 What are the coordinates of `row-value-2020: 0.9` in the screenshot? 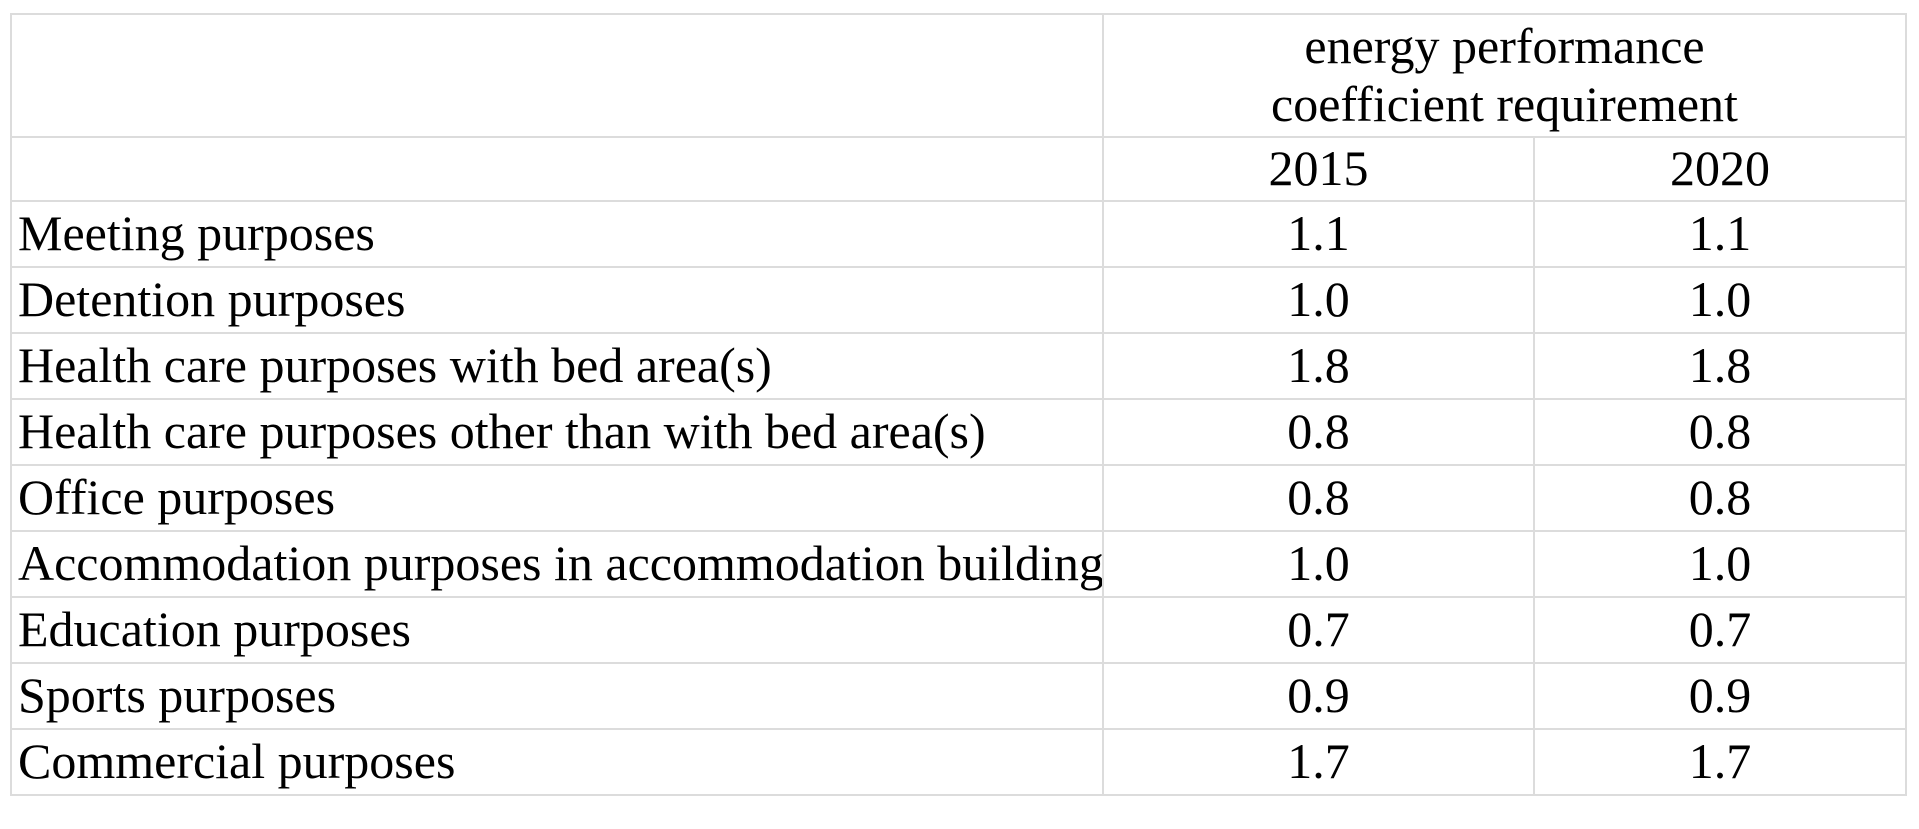 It's located at (1720, 696).